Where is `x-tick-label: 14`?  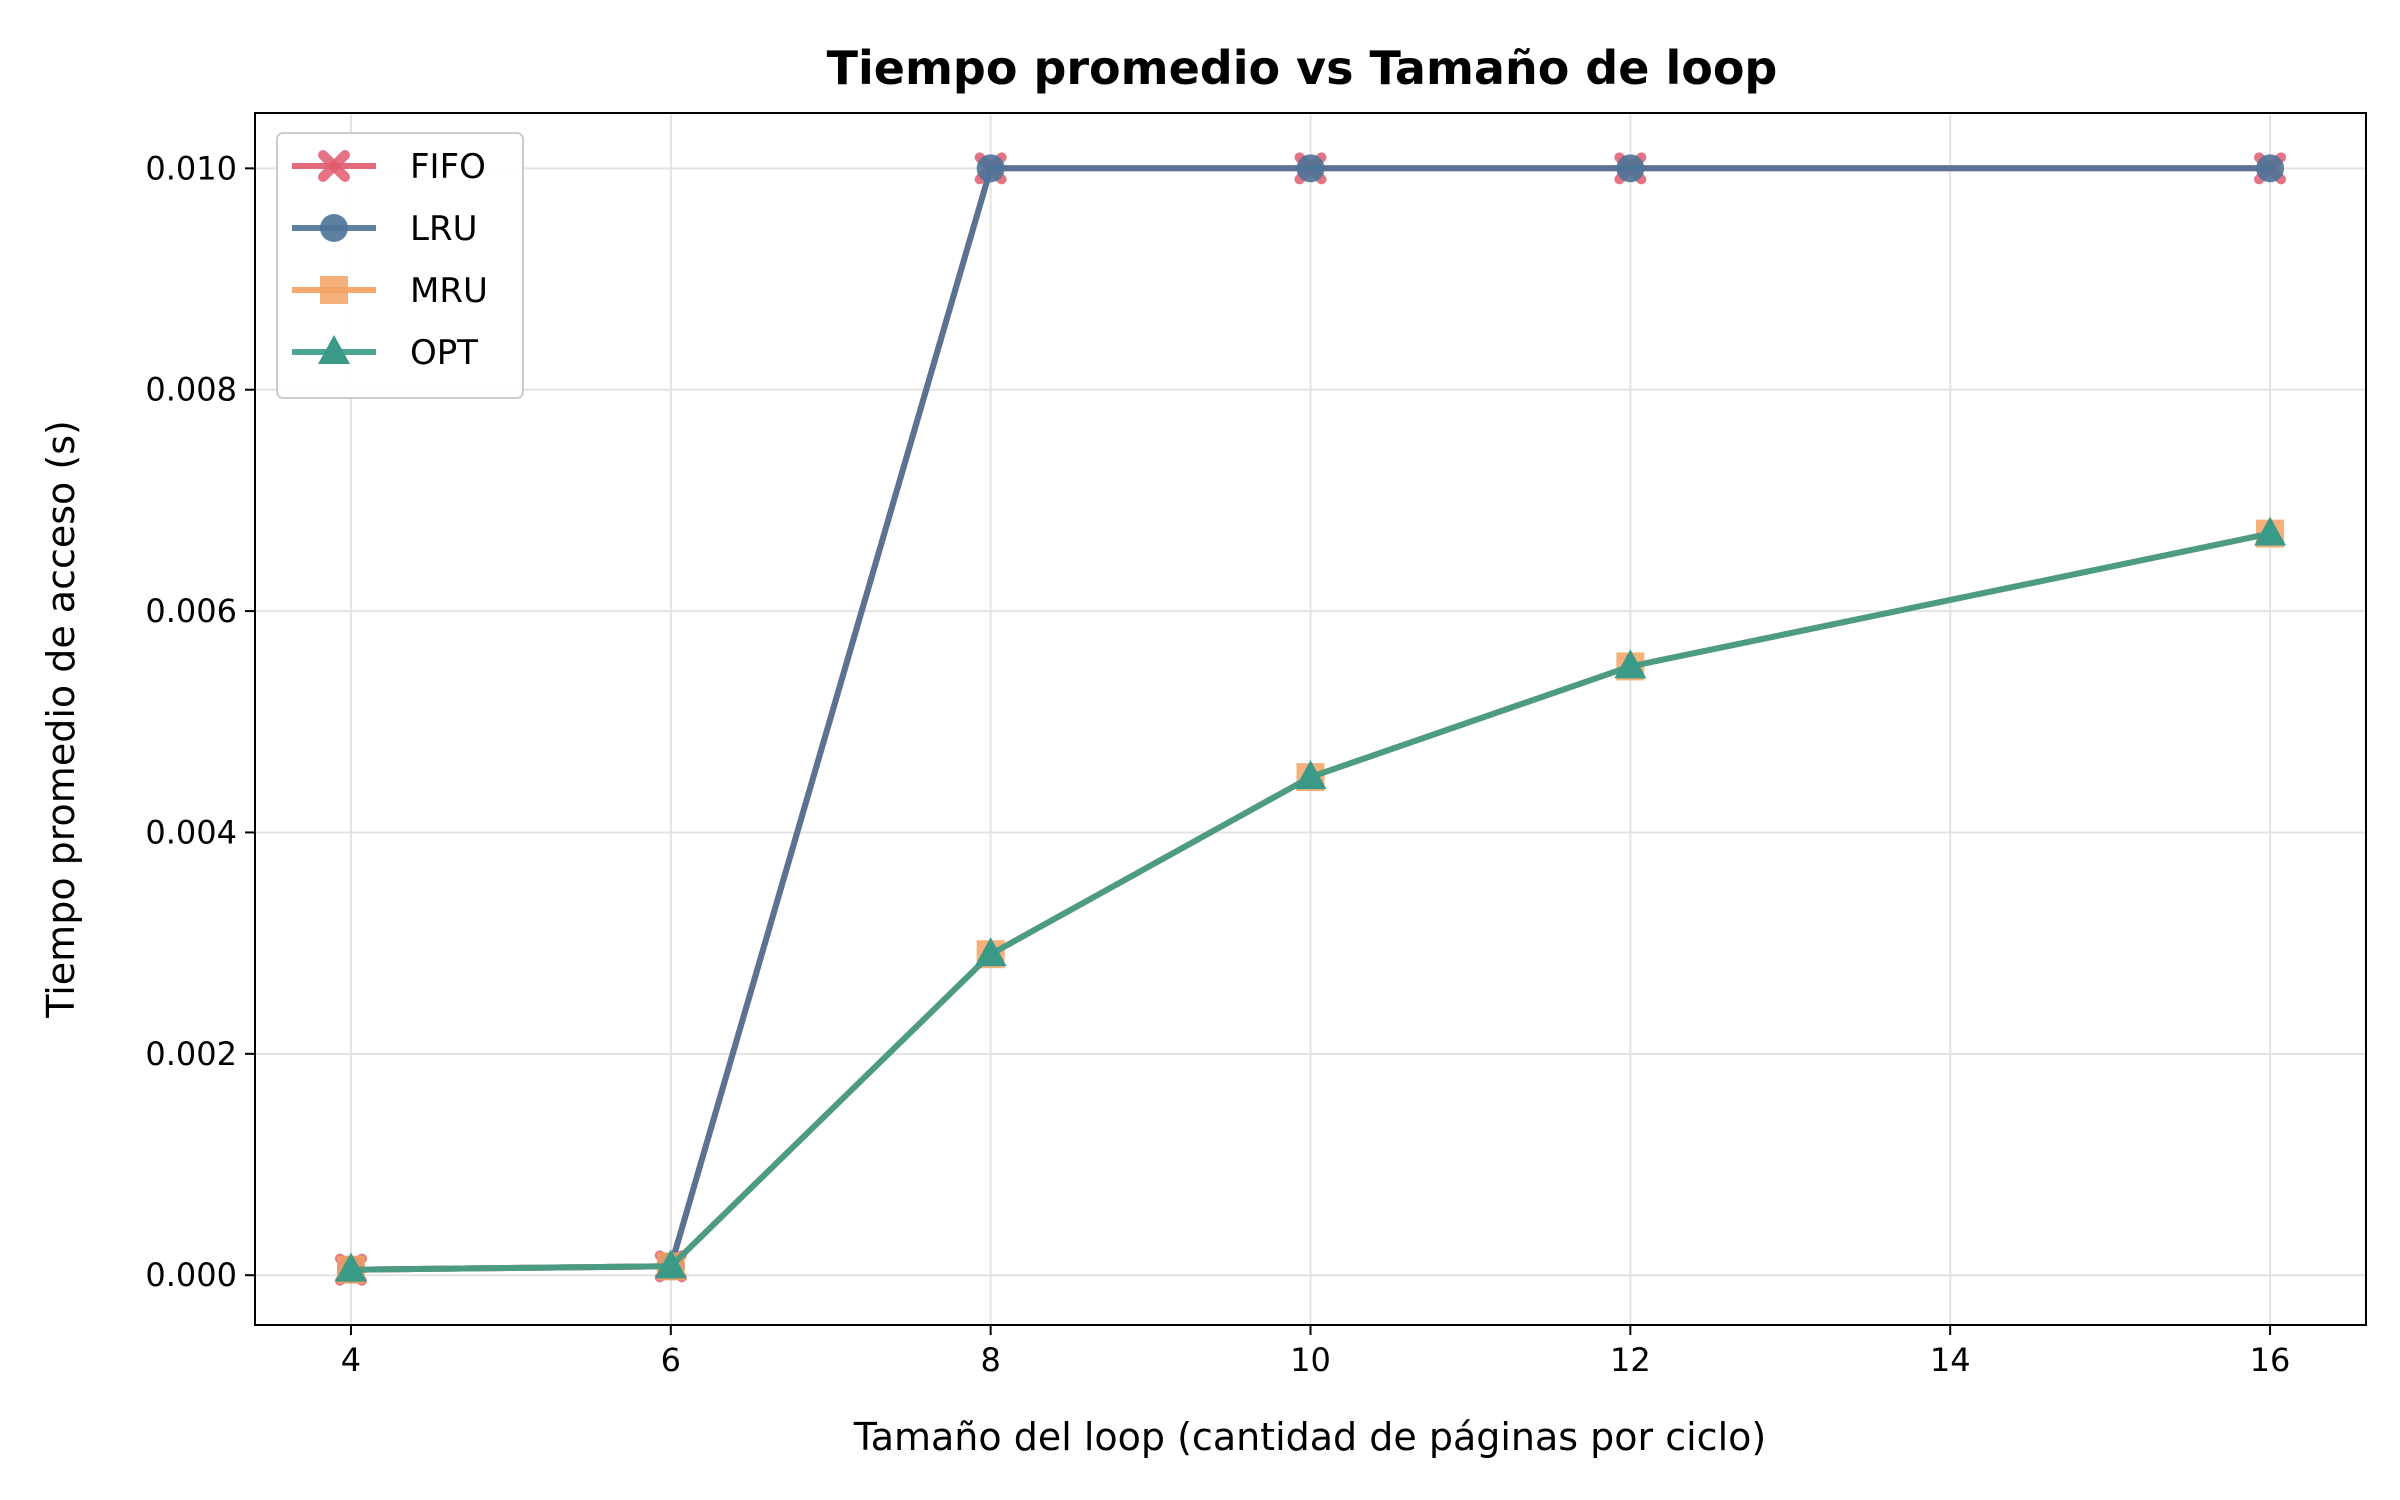 x-tick-label: 14 is located at coordinates (1950, 1360).